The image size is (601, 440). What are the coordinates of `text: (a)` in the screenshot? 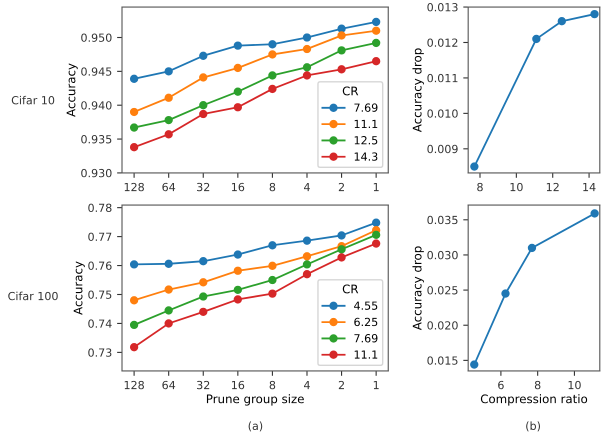 It's located at (255, 426).